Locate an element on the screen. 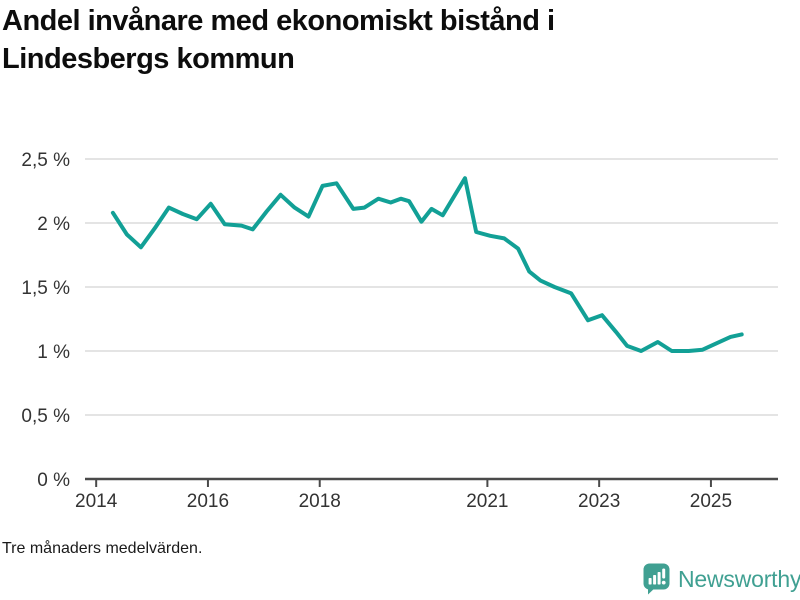 Image resolution: width=800 pixels, height=600 pixels. svg-text: 2021 is located at coordinates (487, 501).